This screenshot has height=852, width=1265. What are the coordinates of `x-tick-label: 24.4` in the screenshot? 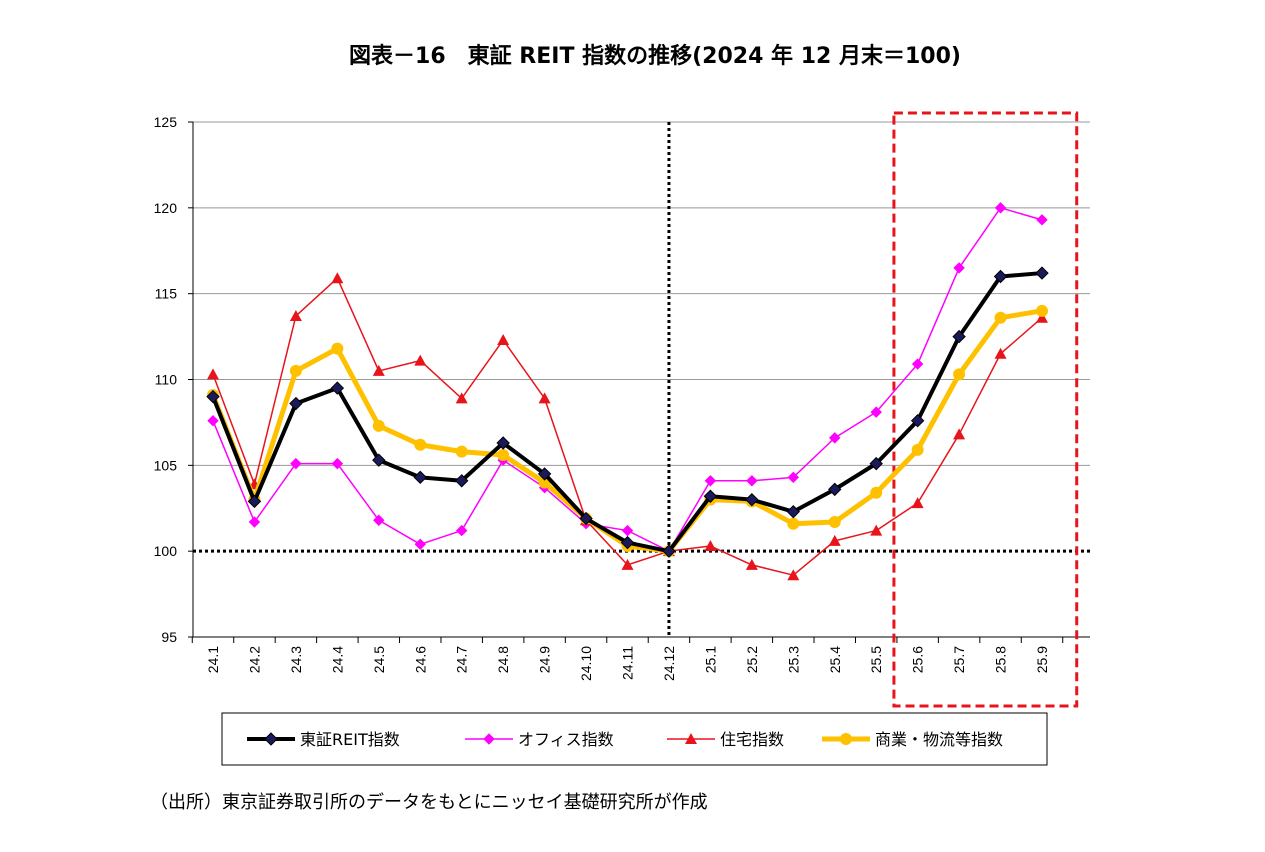 It's located at (337, 659).